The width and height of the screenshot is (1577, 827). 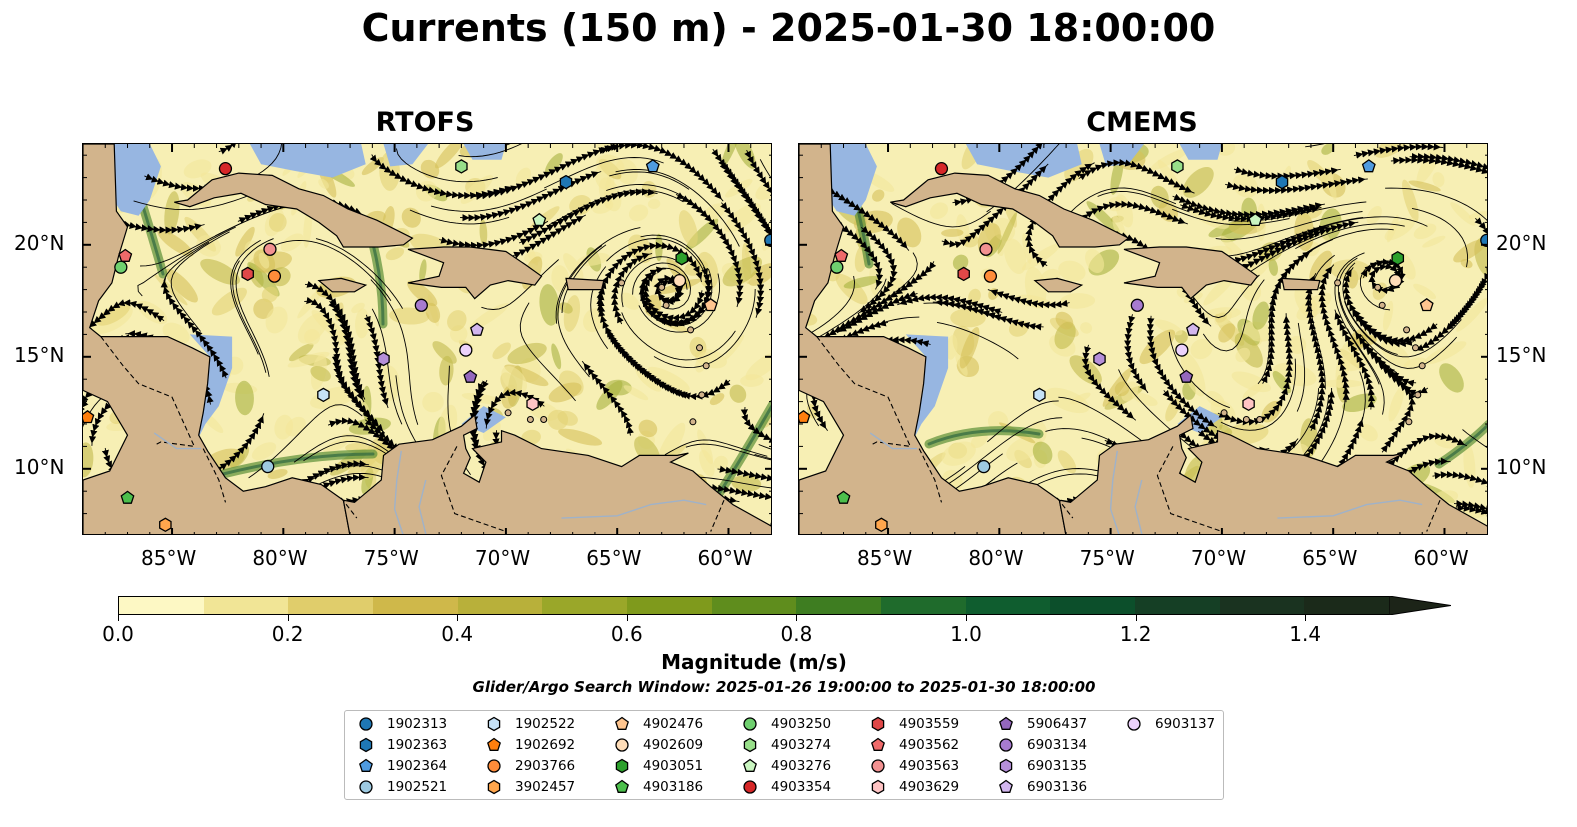 What do you see at coordinates (786, 724) in the screenshot?
I see `legend-item-4903250: 4903250` at bounding box center [786, 724].